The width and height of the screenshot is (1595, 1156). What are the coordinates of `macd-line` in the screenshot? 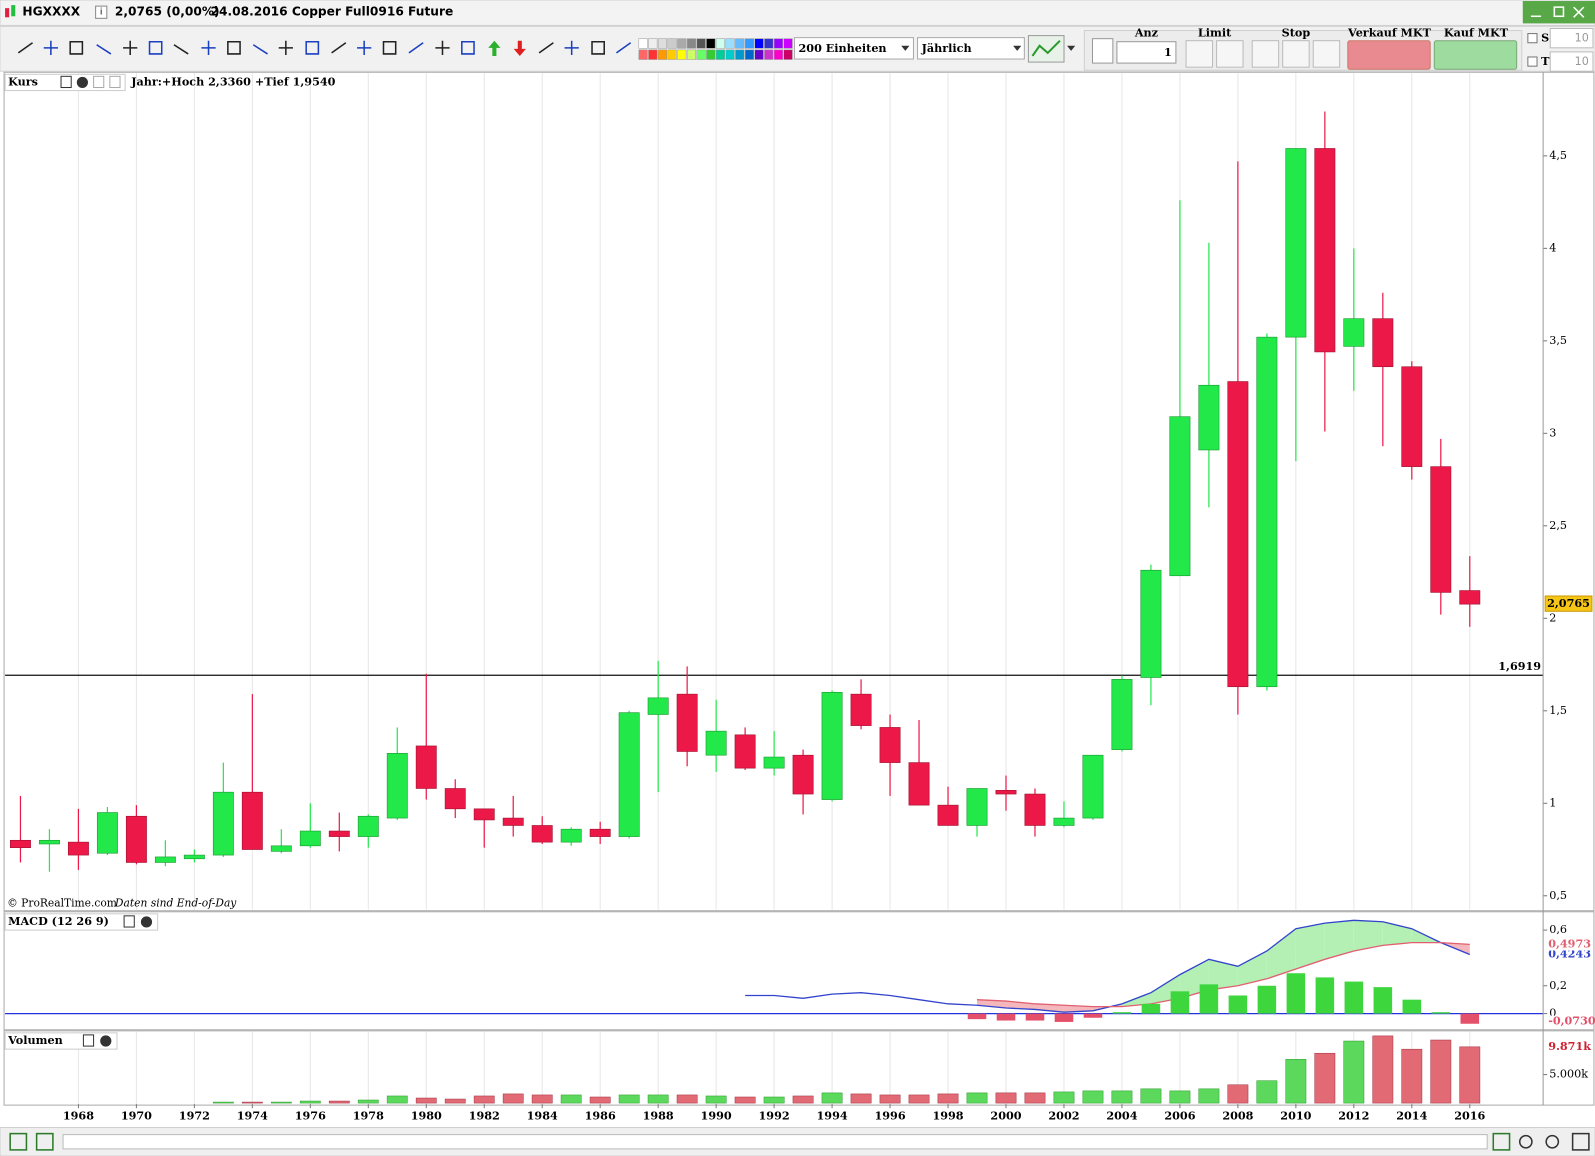 It's located at (1223, 974).